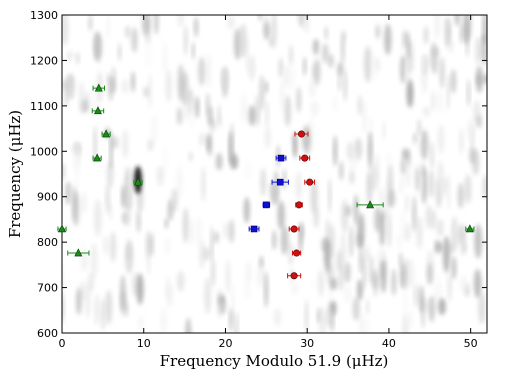  What do you see at coordinates (47, 197) in the screenshot?
I see `y-tick-label: 900` at bounding box center [47, 197].